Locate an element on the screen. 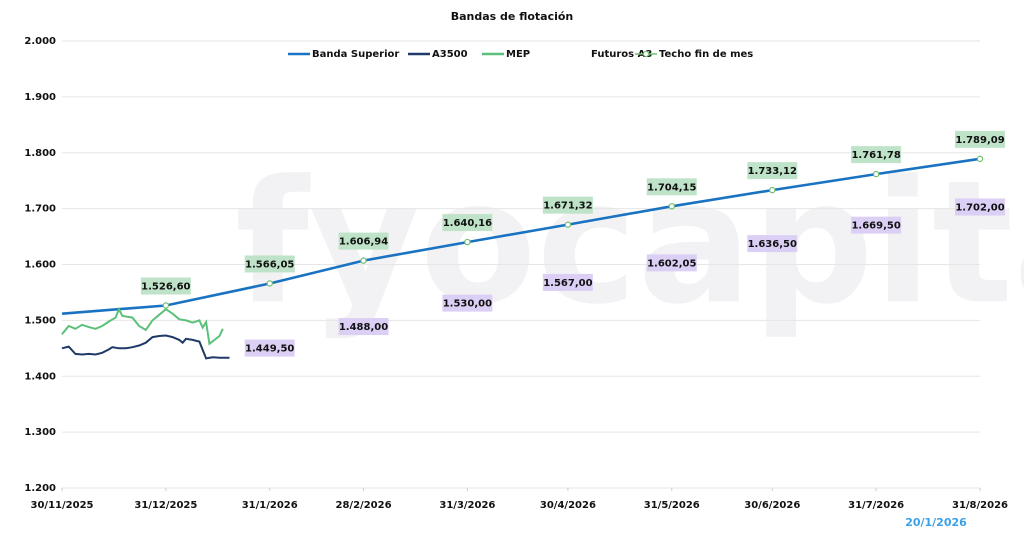  x-tick-label: 30/11/2025 is located at coordinates (62, 505).